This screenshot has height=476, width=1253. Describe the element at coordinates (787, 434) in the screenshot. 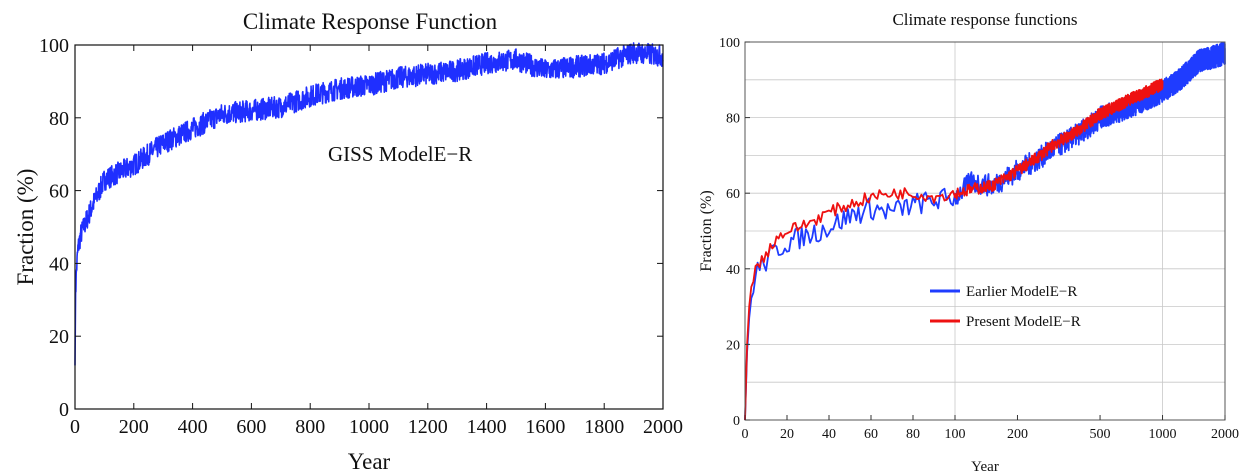

I see `x-tick-label: 20` at that location.